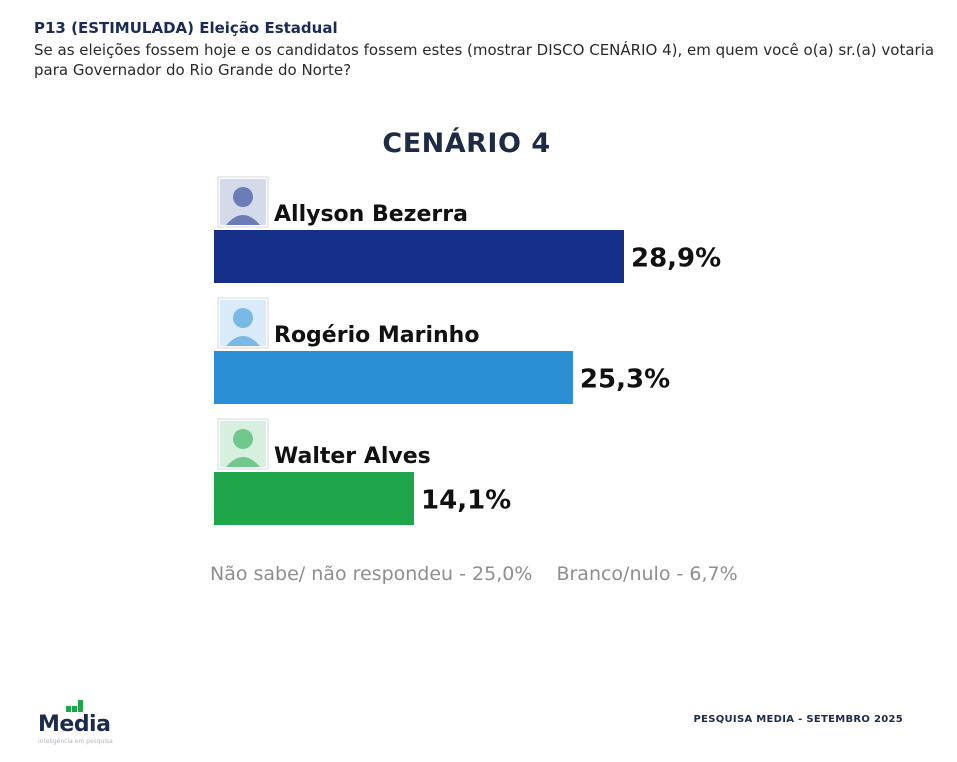 This screenshot has width=957, height=762. I want to click on walter-alves-photo, so click(243, 444).